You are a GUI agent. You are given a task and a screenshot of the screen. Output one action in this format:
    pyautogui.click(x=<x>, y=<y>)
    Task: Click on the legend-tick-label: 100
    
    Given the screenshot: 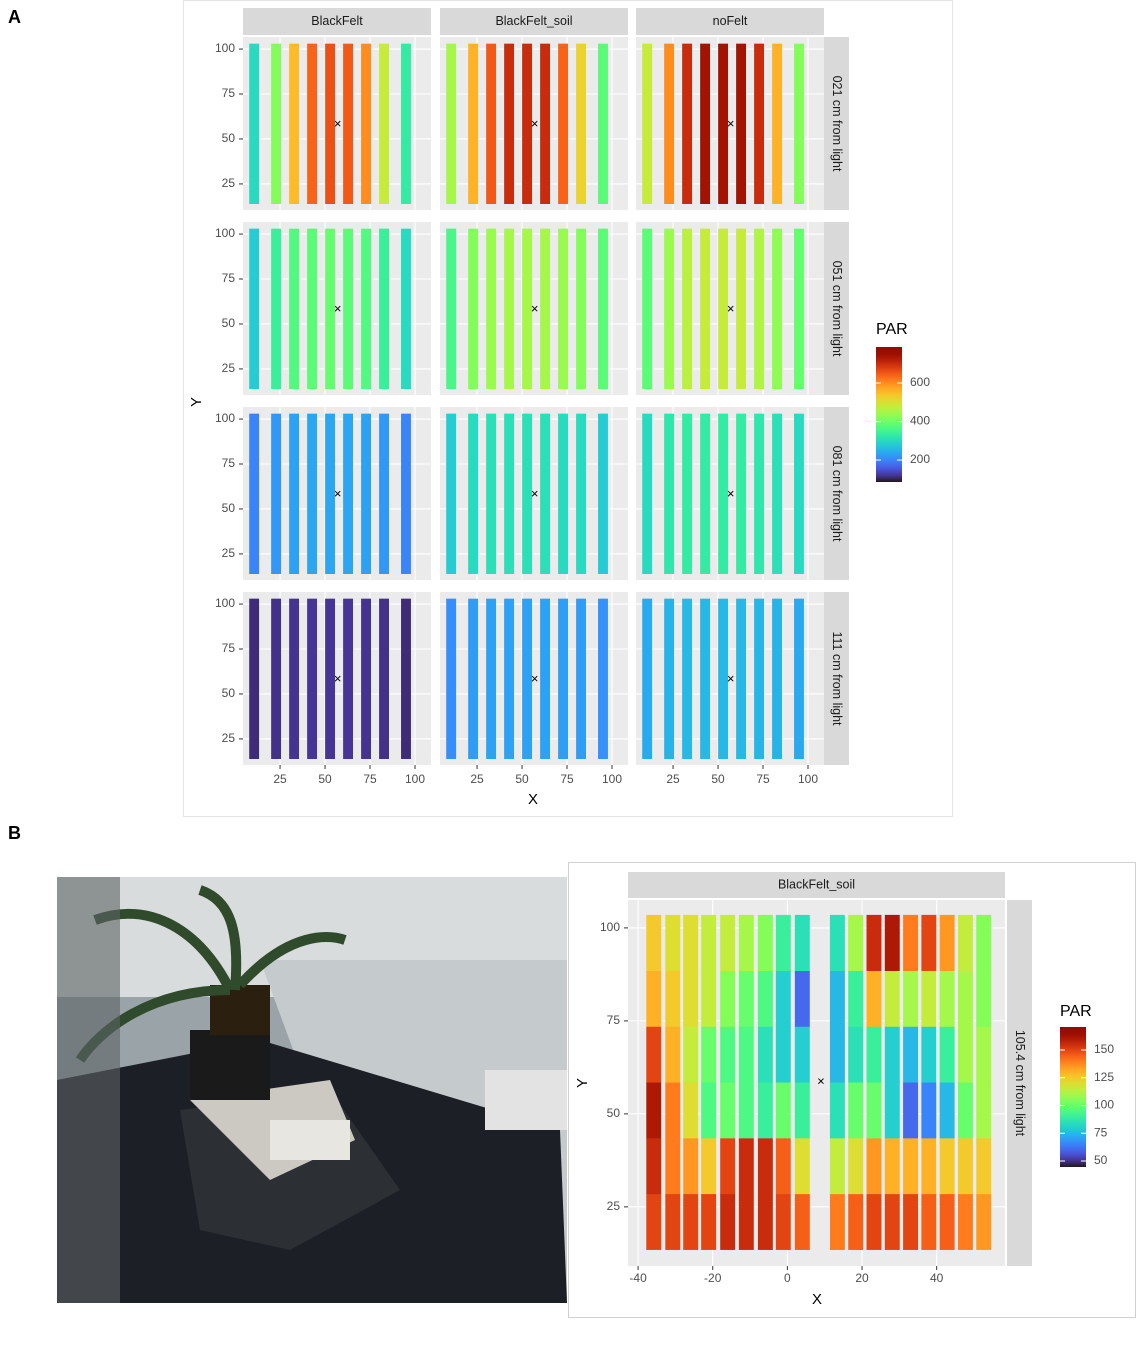 What is the action you would take?
    pyautogui.click(x=1104, y=1105)
    